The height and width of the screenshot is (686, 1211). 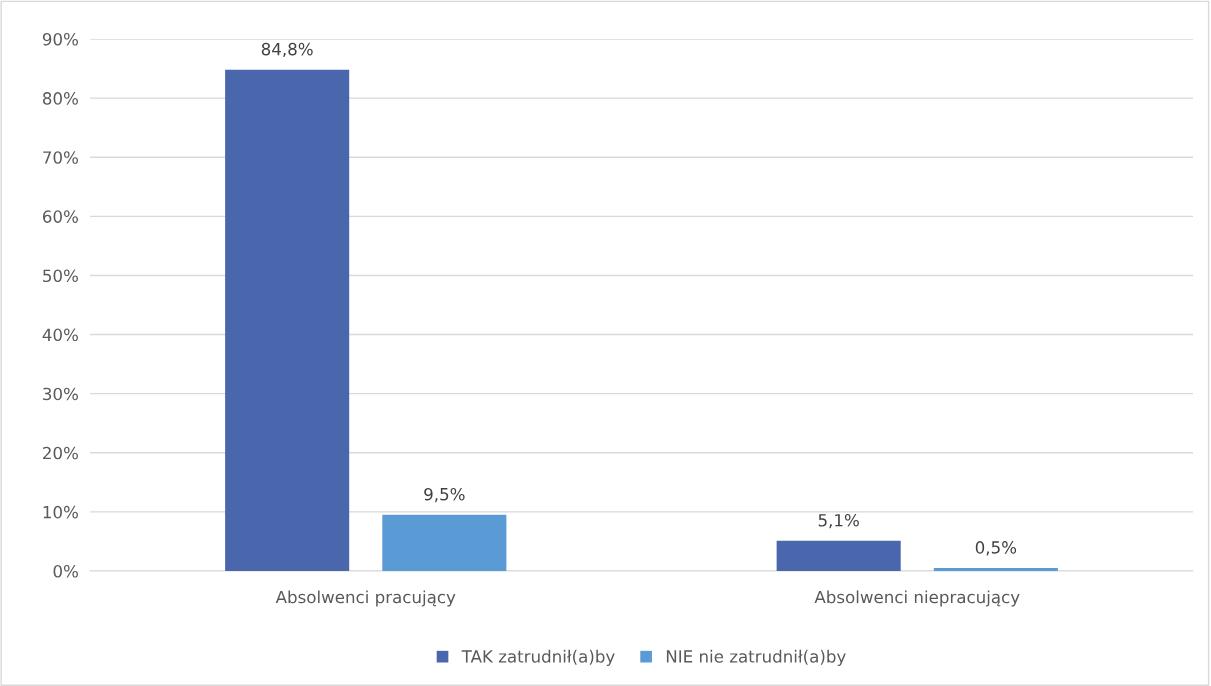 I want to click on data-label: 9,5%, so click(x=444, y=495).